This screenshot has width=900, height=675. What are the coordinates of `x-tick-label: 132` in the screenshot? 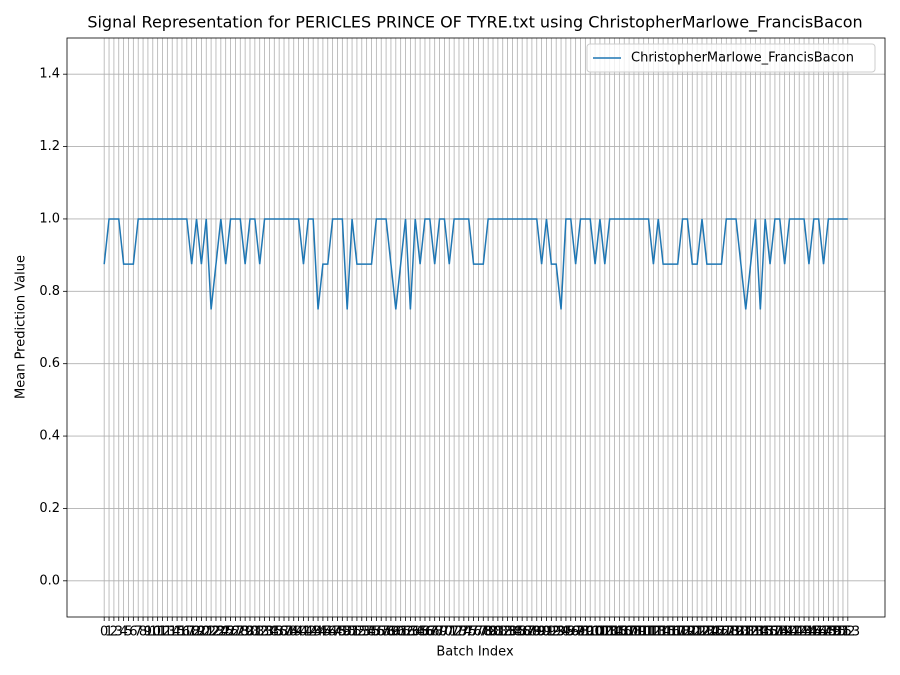 It's located at (745, 632).